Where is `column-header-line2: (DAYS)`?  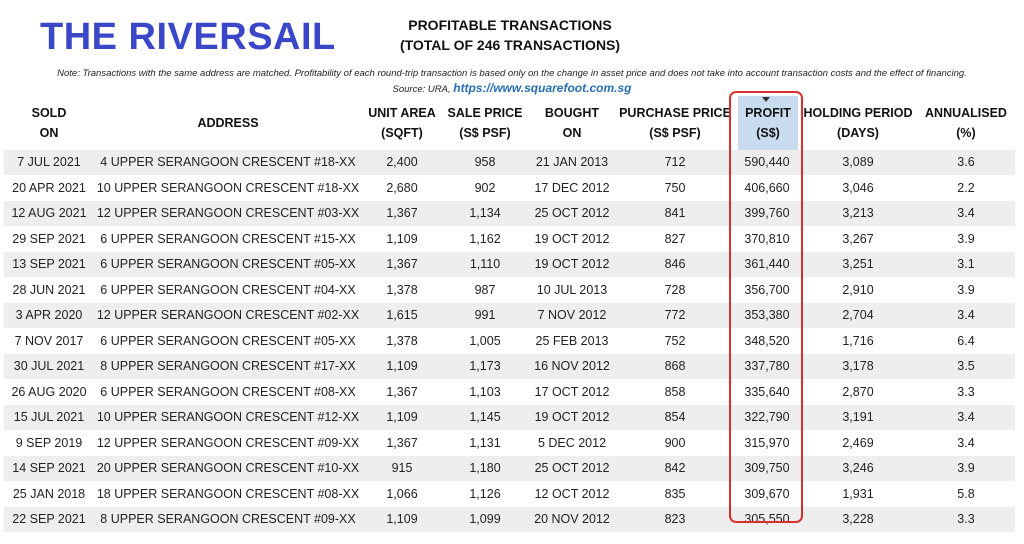
column-header-line2: (DAYS) is located at coordinates (858, 133).